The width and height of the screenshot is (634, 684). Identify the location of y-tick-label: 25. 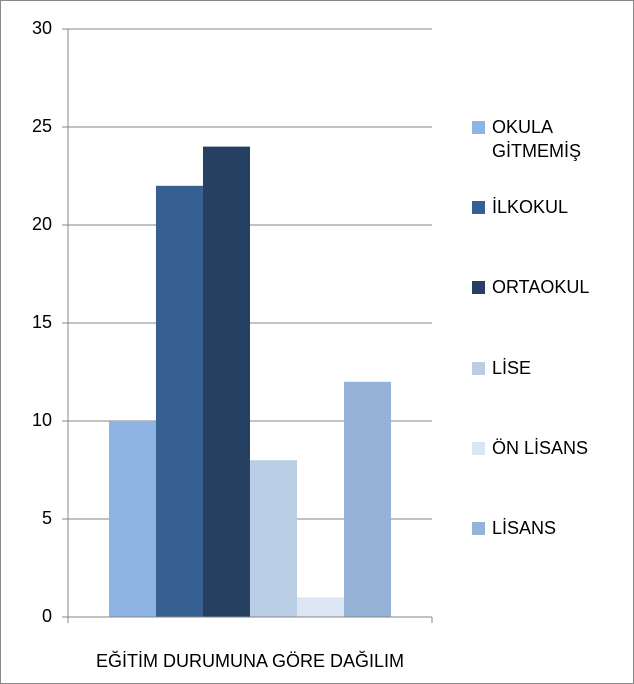
(42, 126).